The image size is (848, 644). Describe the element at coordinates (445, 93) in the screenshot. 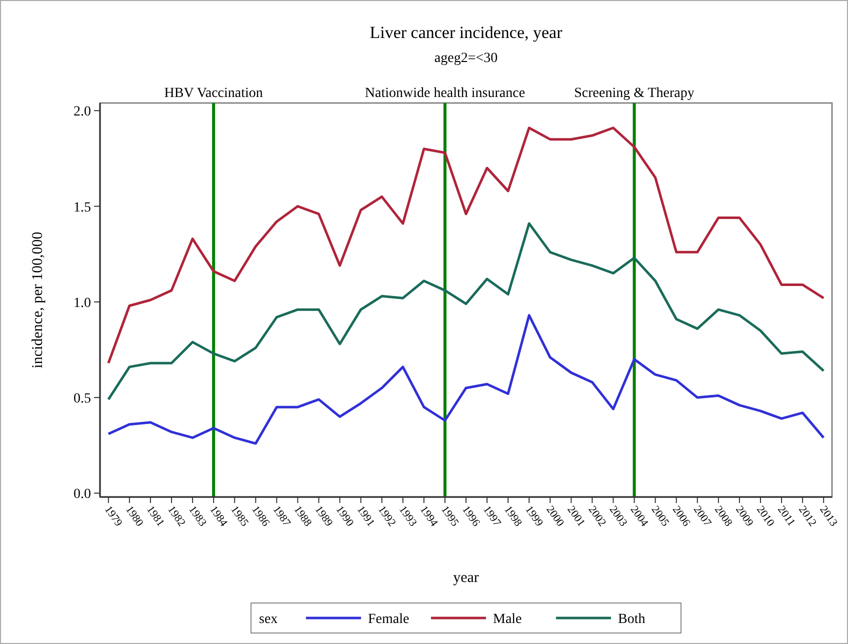

I see `ref-line-label: Nationwide health insurance` at that location.